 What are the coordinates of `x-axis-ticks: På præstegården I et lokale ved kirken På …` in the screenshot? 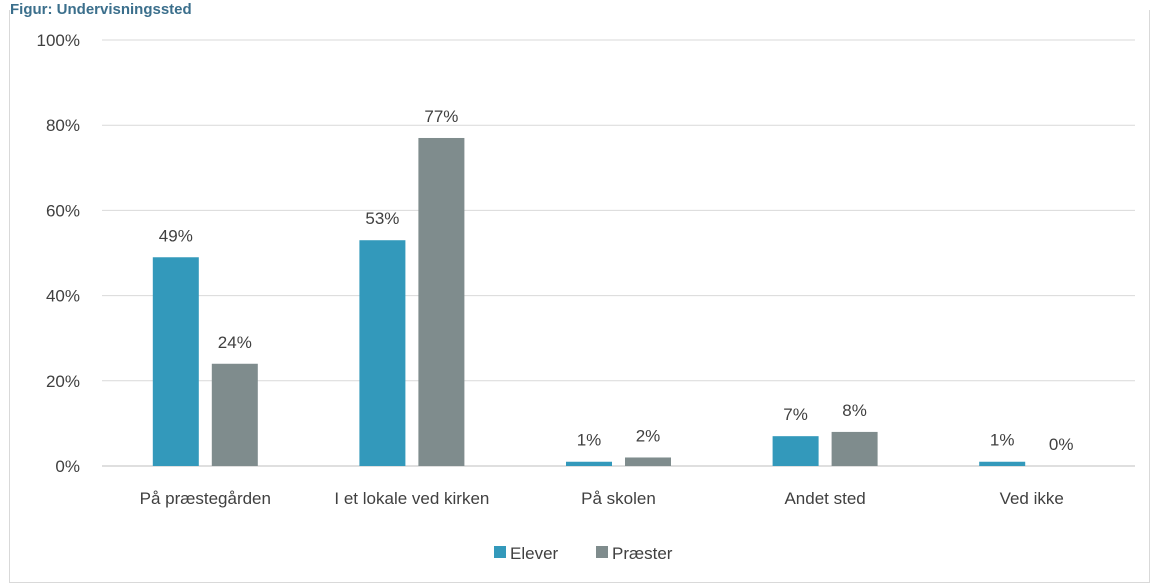 It's located at (602, 498).